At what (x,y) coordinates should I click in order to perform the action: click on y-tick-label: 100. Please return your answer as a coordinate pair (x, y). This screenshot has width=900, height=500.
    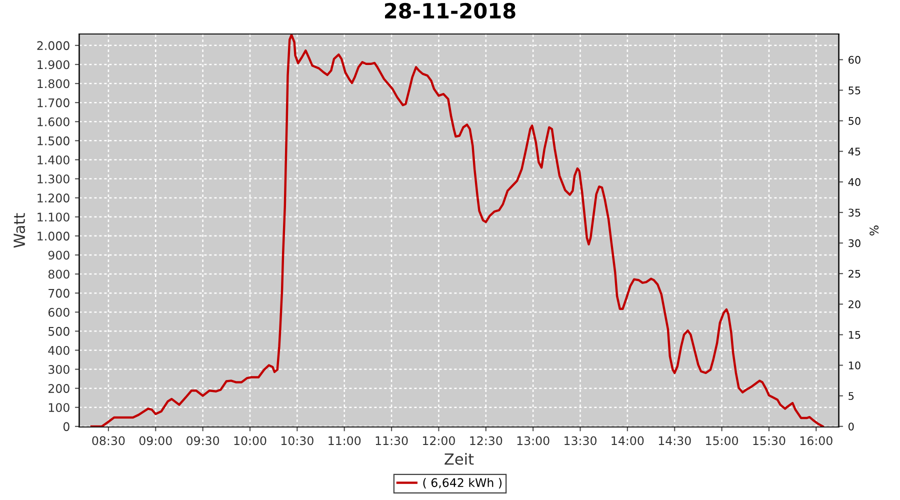
    Looking at the image, I should click on (59, 407).